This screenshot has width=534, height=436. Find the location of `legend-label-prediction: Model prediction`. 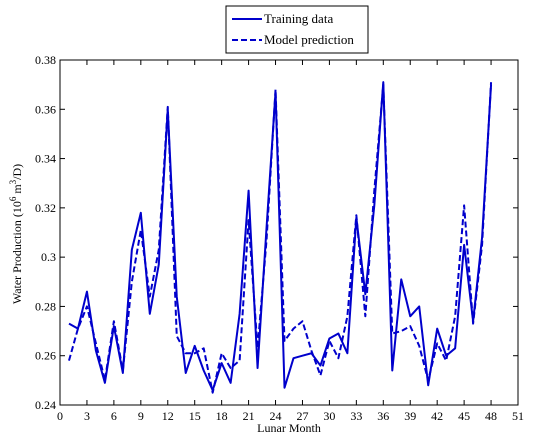

legend-label-prediction: Model prediction is located at coordinates (309, 39).